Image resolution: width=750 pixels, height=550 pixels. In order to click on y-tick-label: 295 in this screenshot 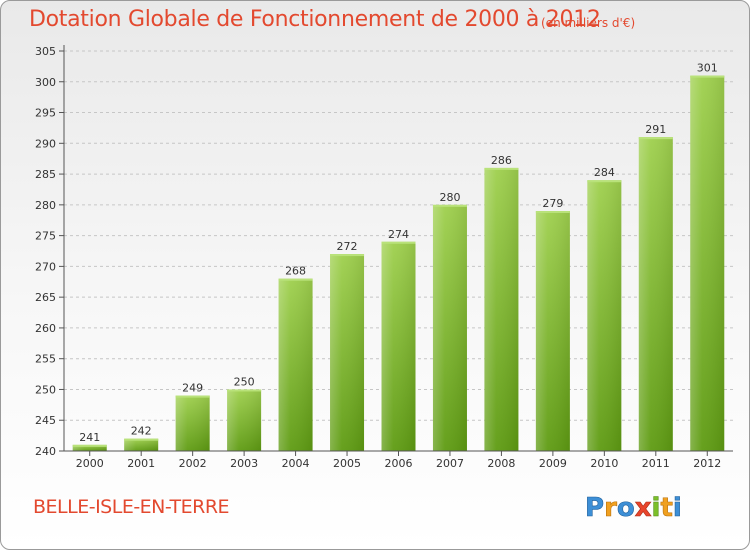, I will do `click(45, 113)`.